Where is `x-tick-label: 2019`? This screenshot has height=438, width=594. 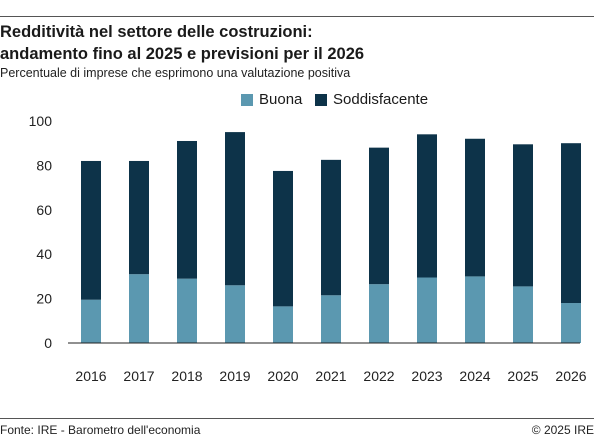
x-tick-label: 2019 is located at coordinates (234, 376).